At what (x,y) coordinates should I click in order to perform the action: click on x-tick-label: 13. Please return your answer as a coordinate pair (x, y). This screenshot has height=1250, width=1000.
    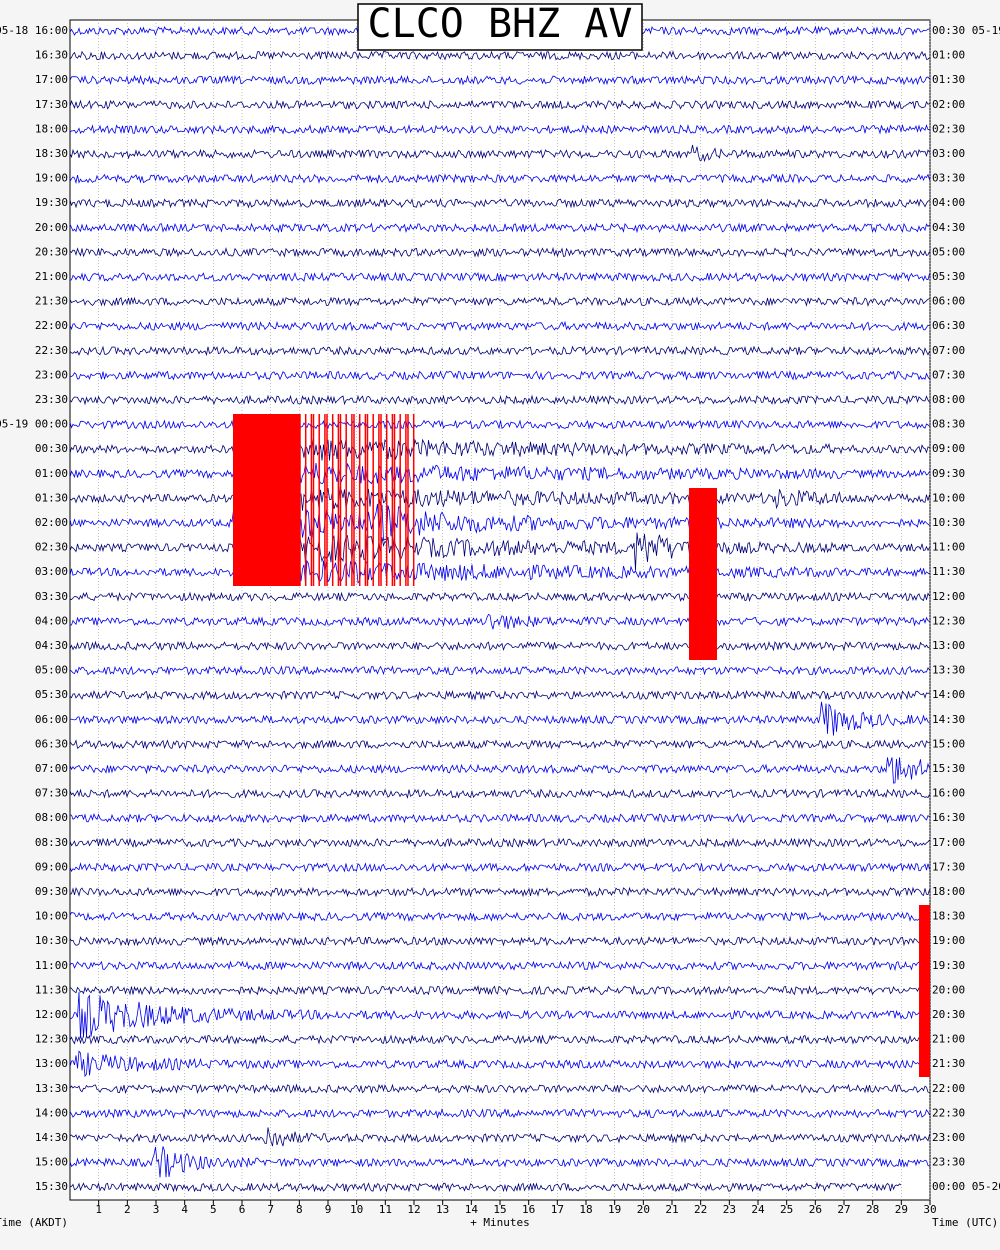
    Looking at the image, I should click on (442, 1209).